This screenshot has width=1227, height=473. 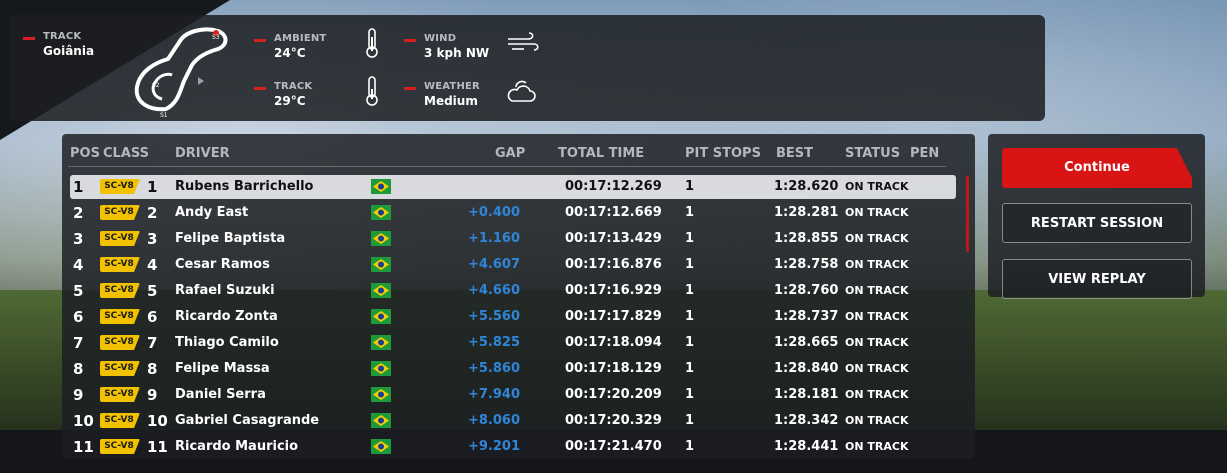 I want to click on class-position-cell: 3, so click(x=152, y=239).